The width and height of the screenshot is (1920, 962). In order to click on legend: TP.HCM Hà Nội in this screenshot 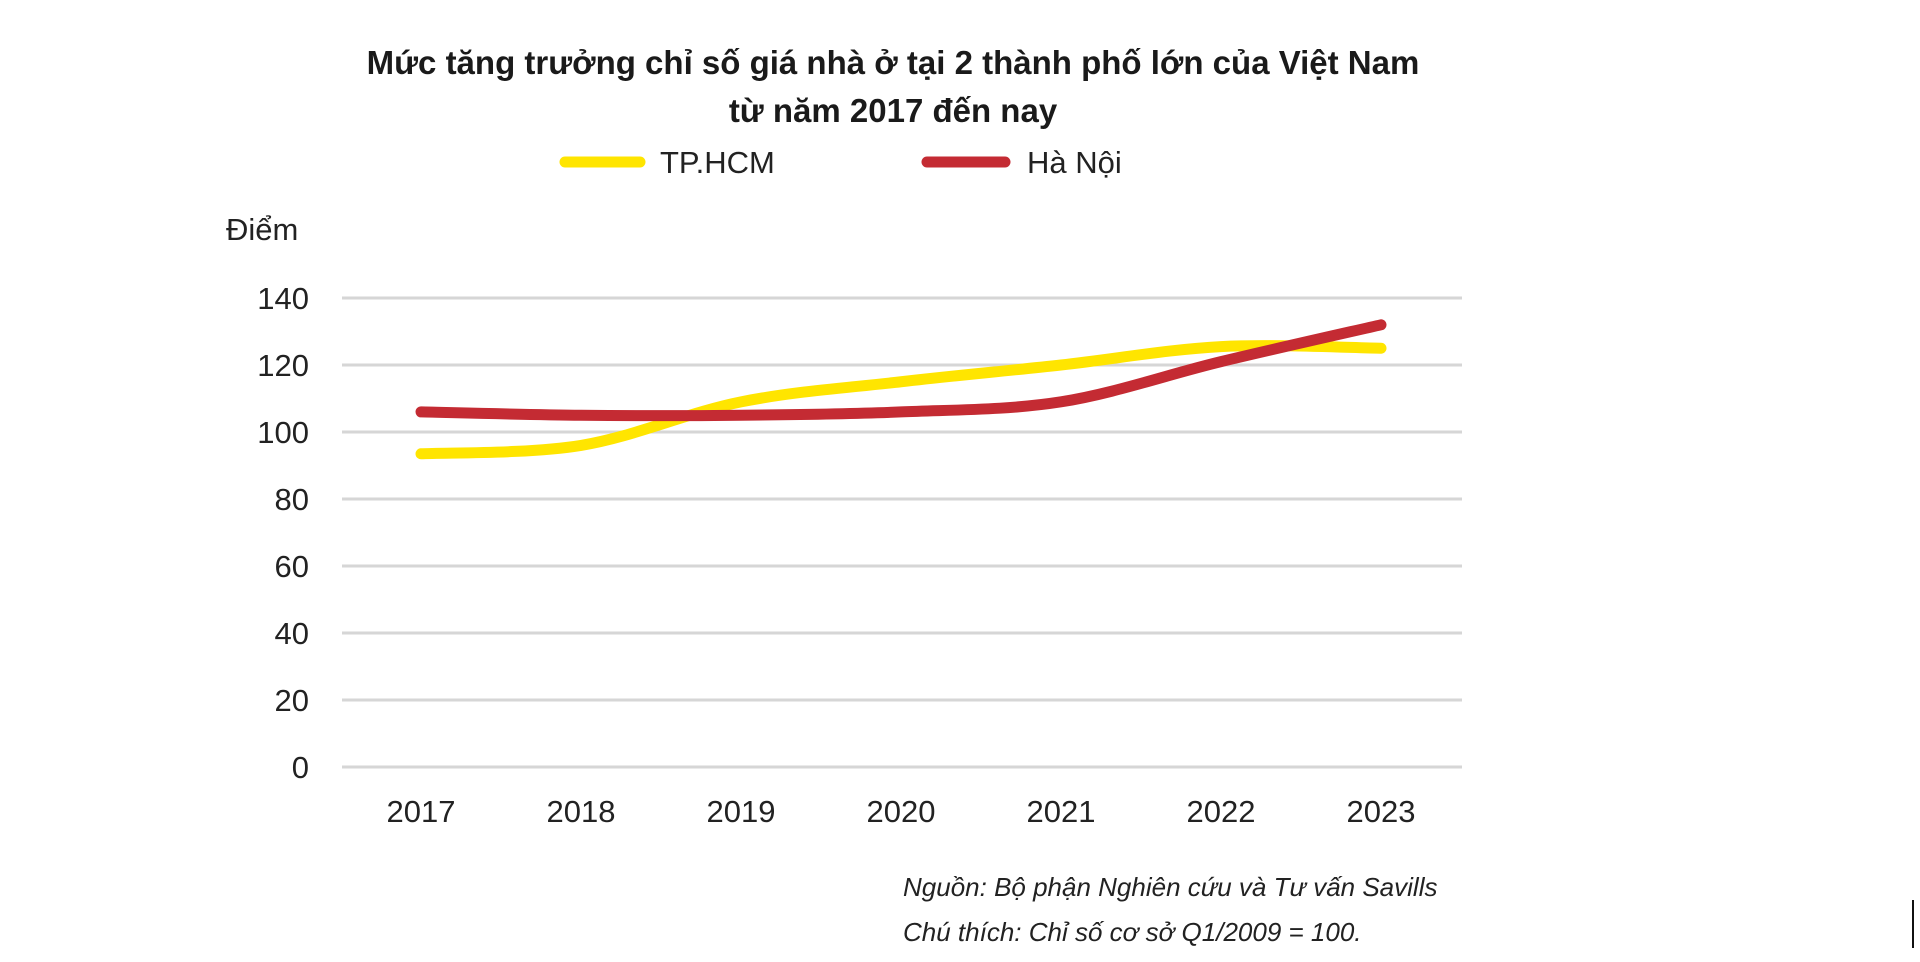, I will do `click(840, 162)`.